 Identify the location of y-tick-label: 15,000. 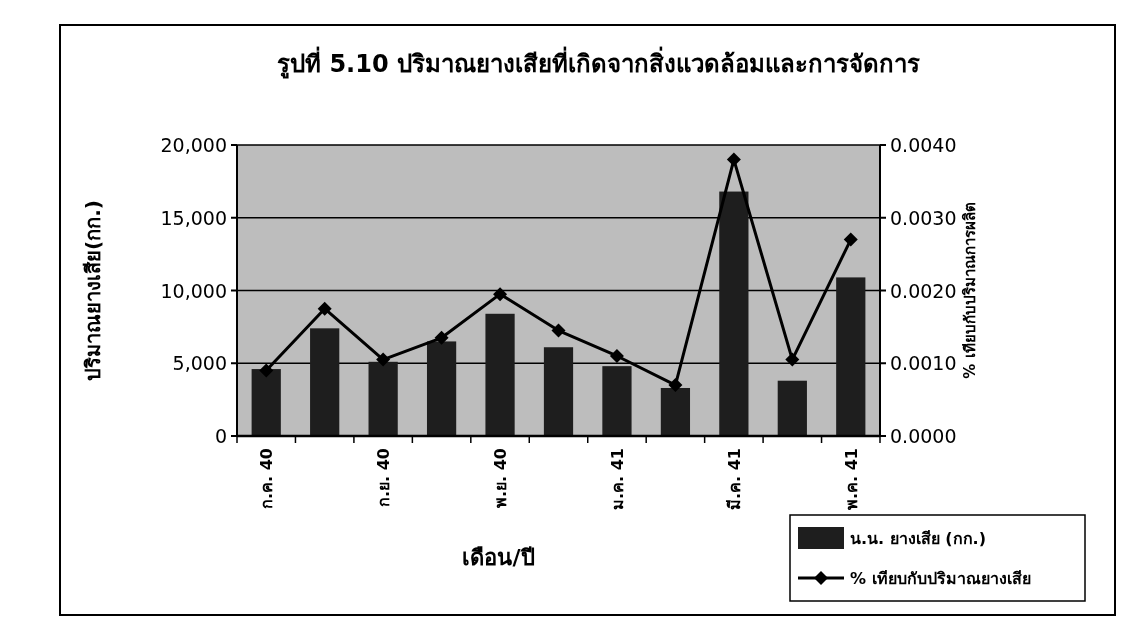
(193, 217).